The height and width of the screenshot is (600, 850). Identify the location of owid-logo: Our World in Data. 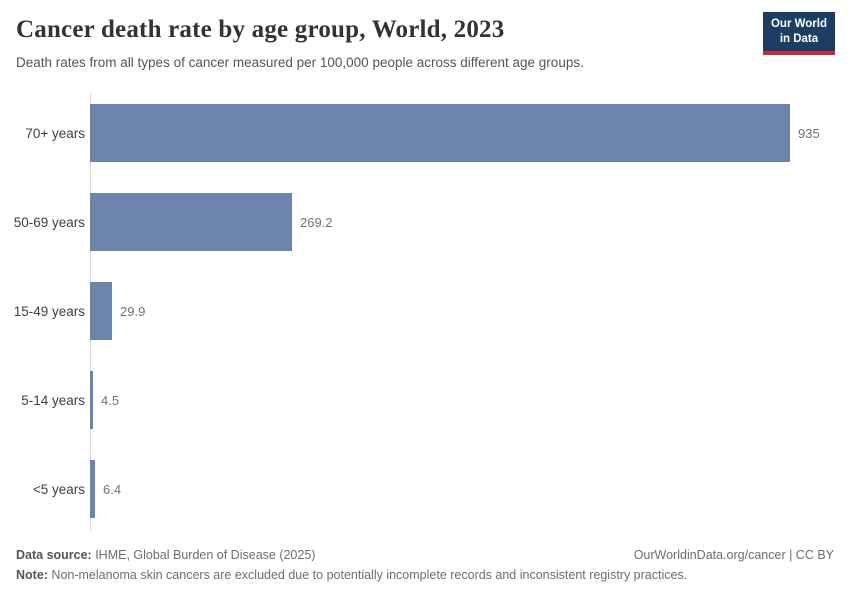
(798, 33).